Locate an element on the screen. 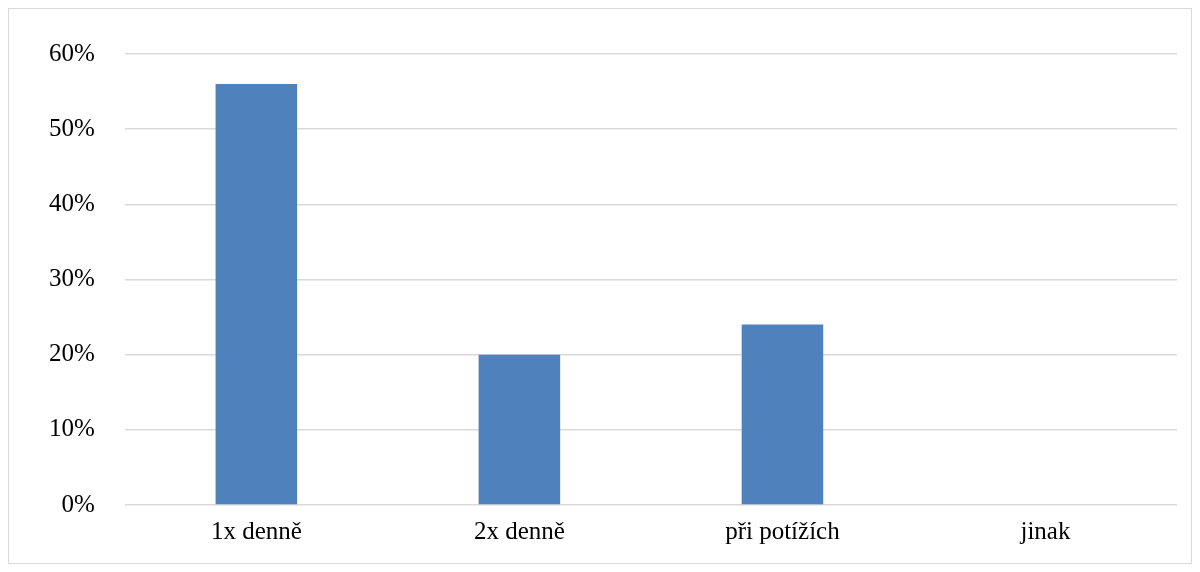  y-tick-label: 20% is located at coordinates (72, 353).